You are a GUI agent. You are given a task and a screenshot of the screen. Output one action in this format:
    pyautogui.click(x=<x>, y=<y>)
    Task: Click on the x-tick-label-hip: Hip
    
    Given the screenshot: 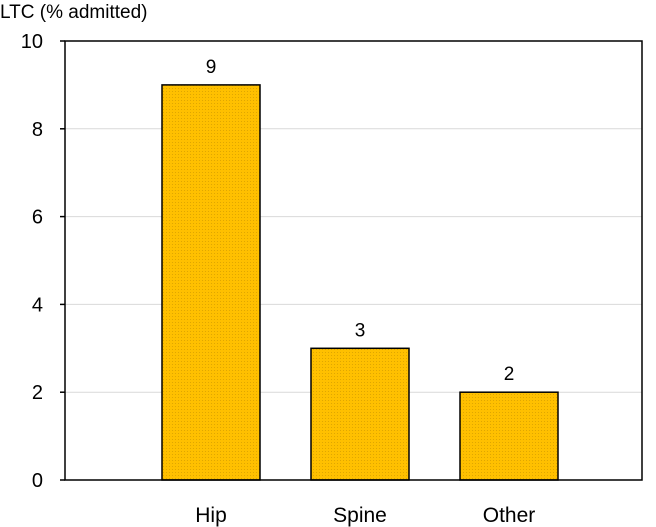 What is the action you would take?
    pyautogui.click(x=211, y=515)
    